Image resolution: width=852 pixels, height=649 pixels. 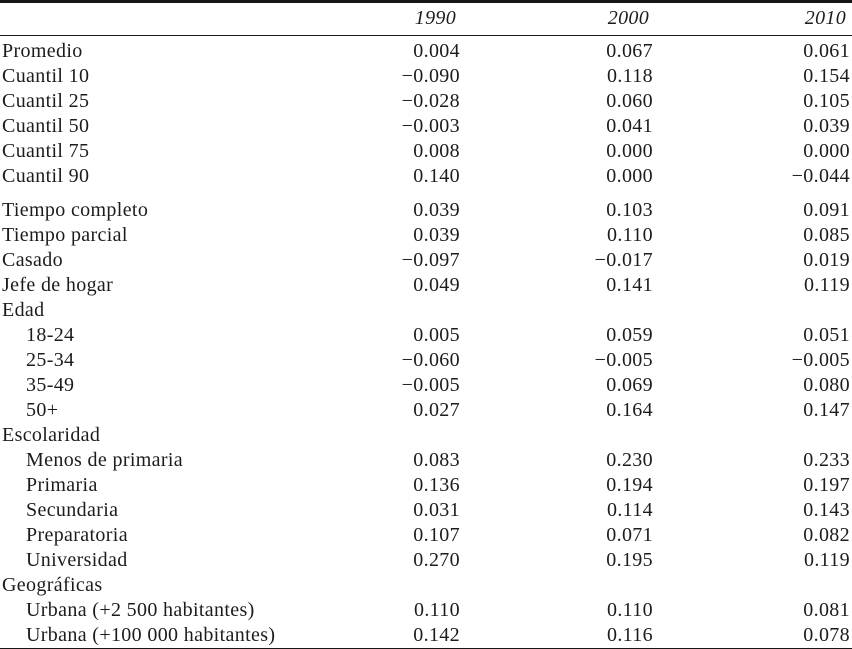 What do you see at coordinates (72, 510) in the screenshot?
I see `row-label: Secundaria` at bounding box center [72, 510].